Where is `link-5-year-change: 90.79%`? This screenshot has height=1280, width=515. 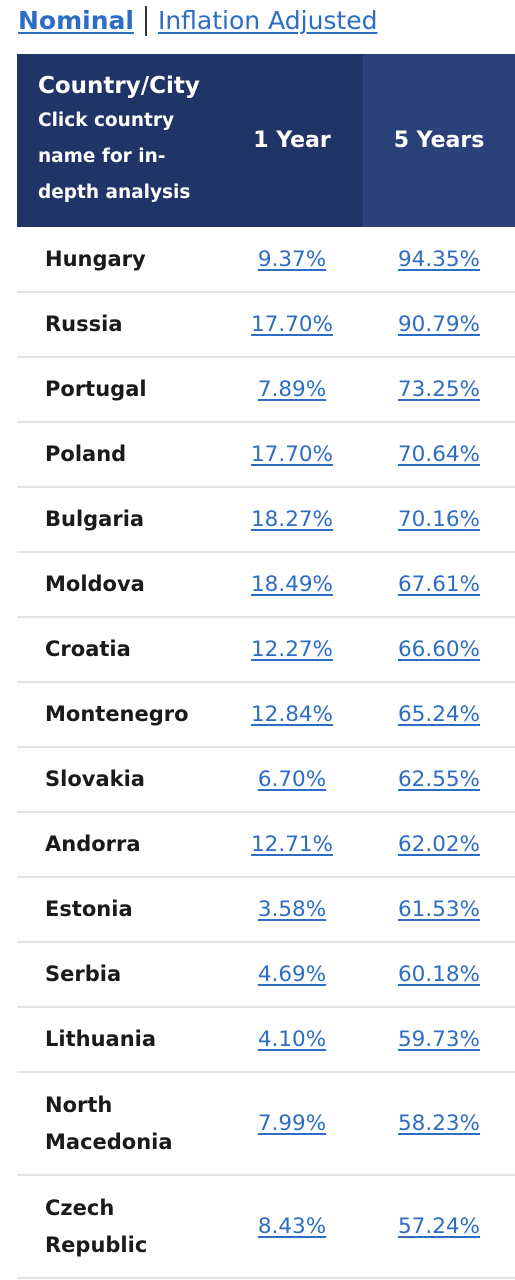
link-5-year-change: 90.79% is located at coordinates (439, 324).